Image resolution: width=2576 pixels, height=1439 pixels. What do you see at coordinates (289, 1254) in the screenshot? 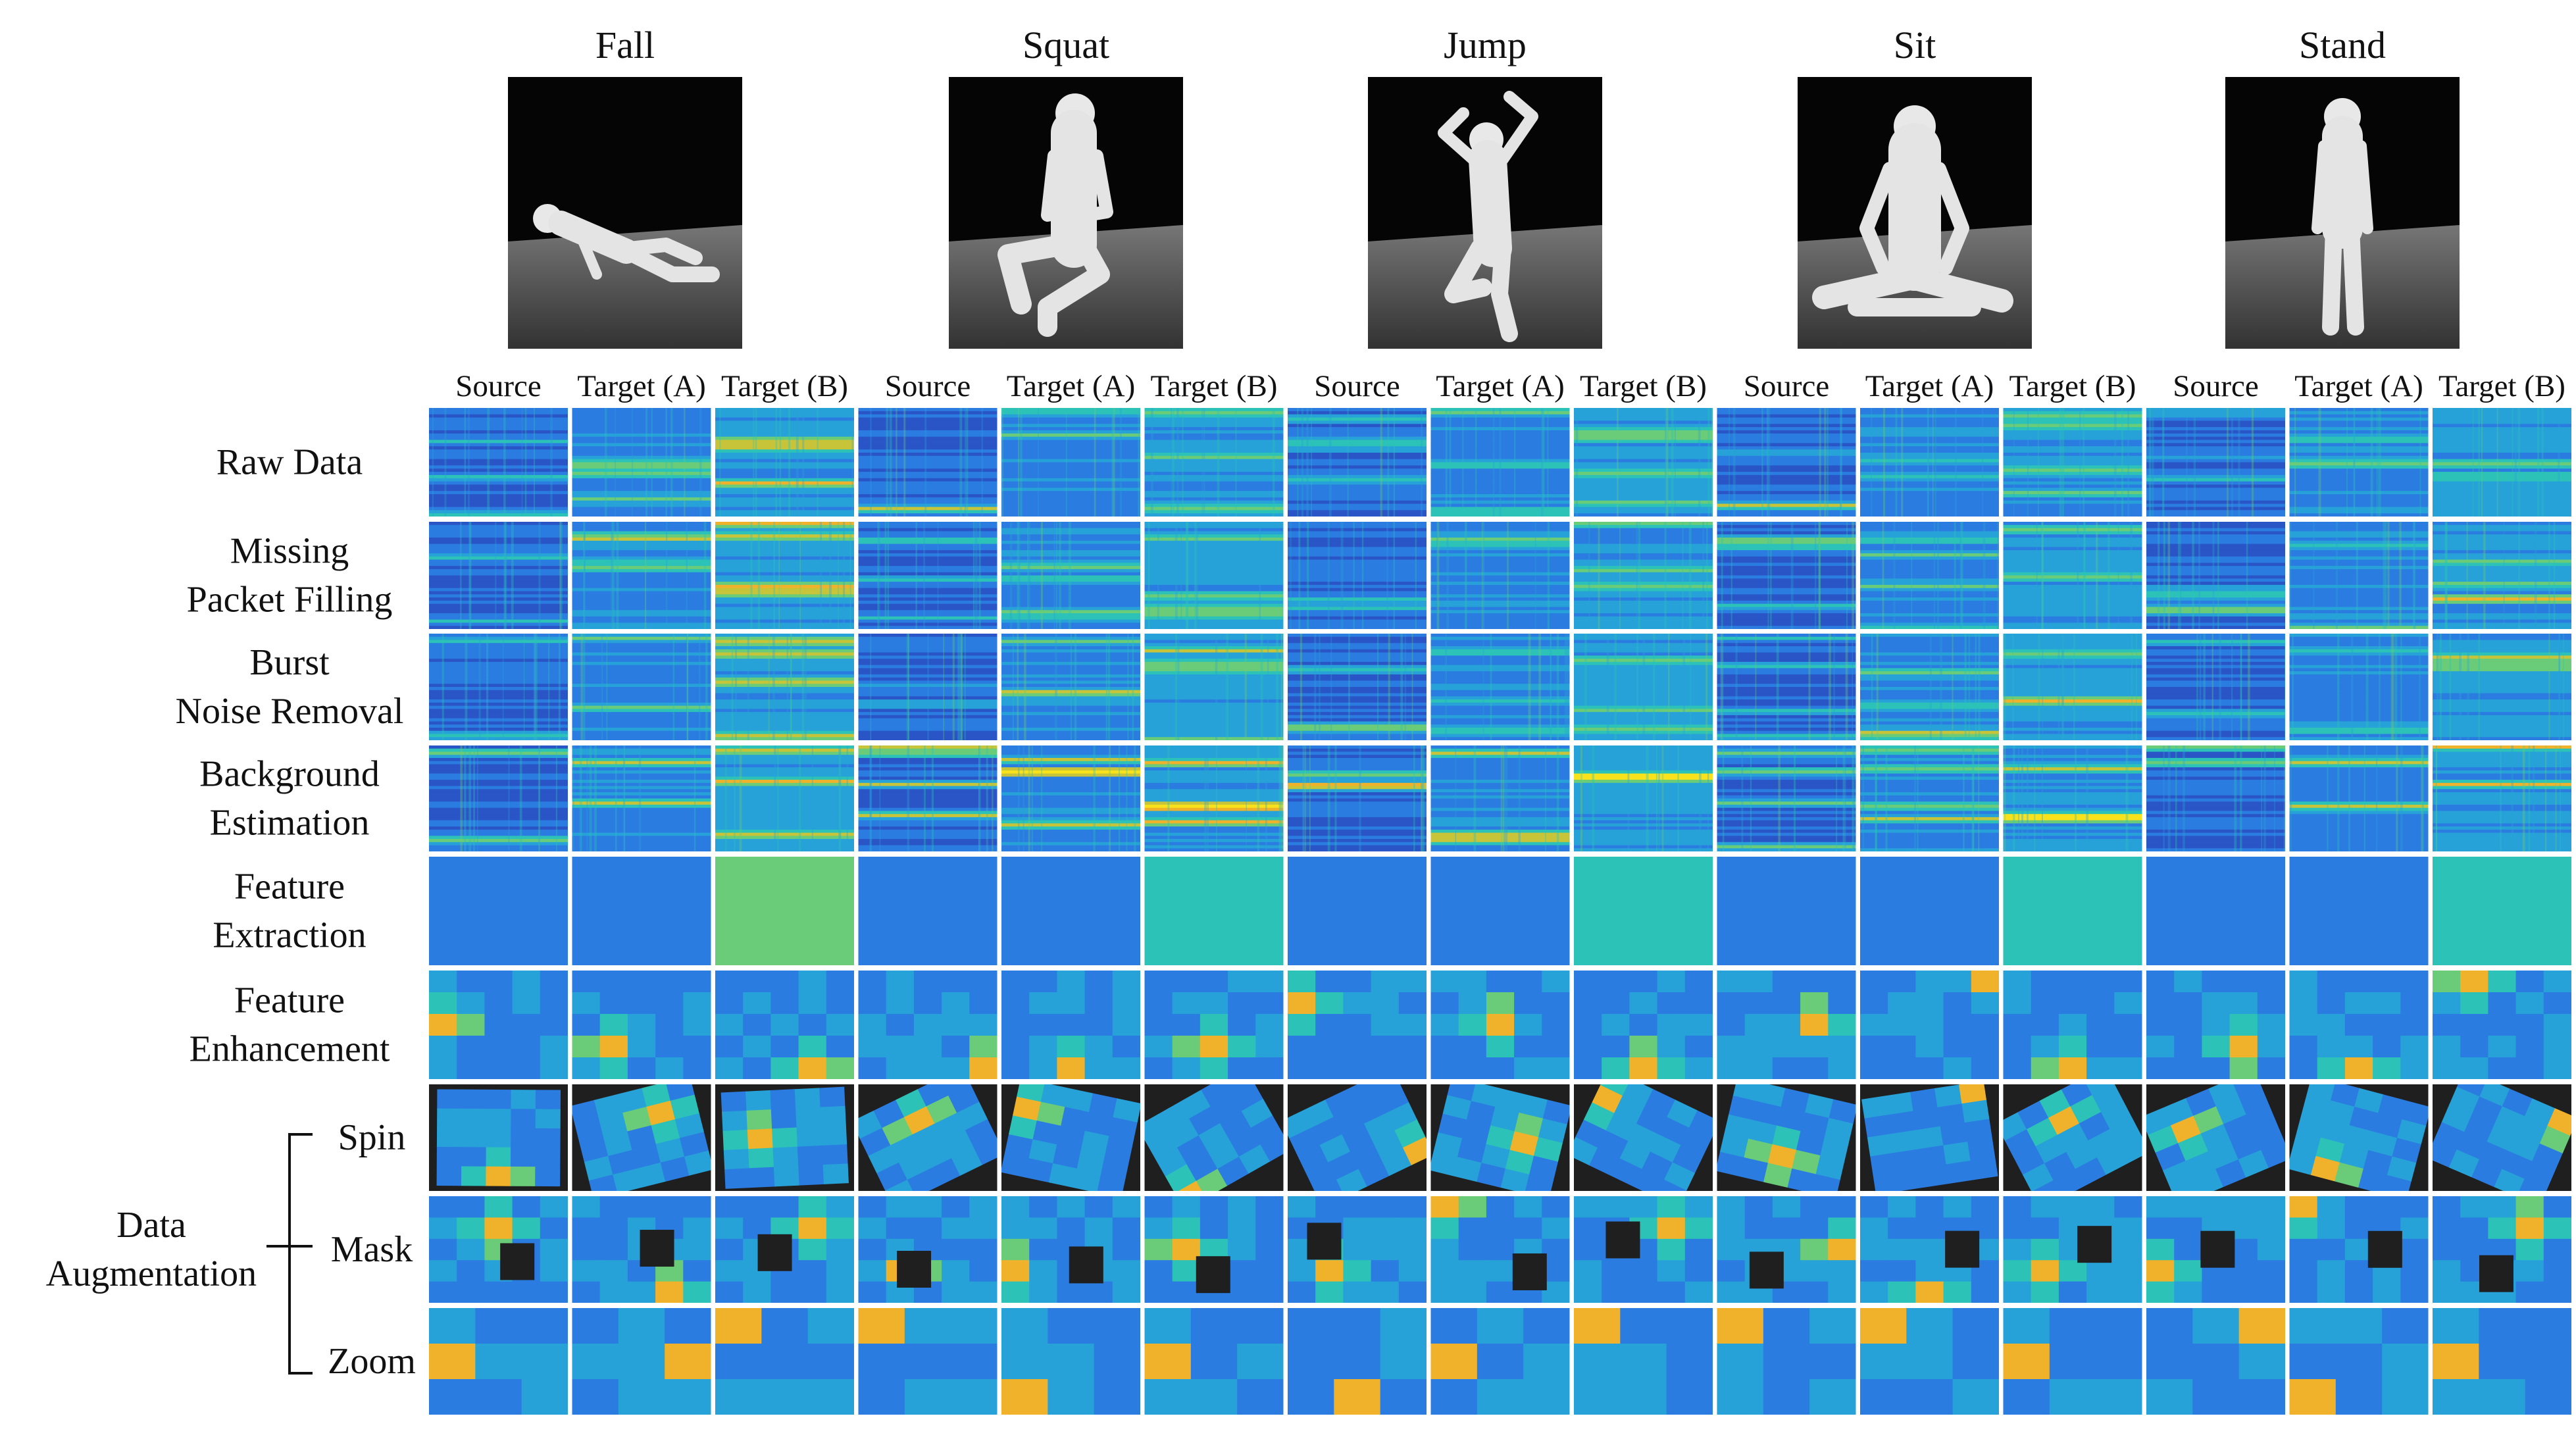
I see `augmentation-bracket` at bounding box center [289, 1254].